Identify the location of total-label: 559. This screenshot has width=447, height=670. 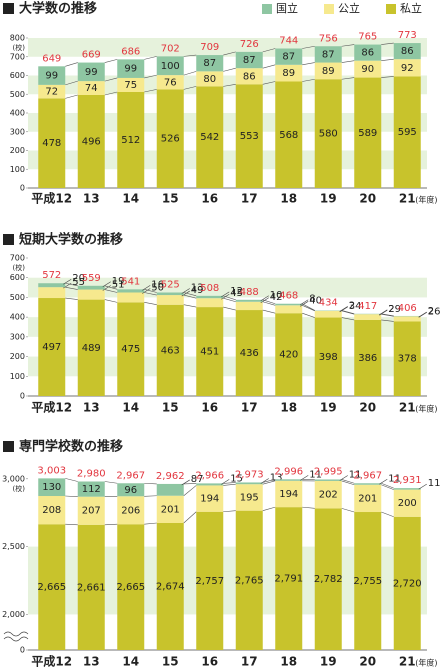
(91, 278).